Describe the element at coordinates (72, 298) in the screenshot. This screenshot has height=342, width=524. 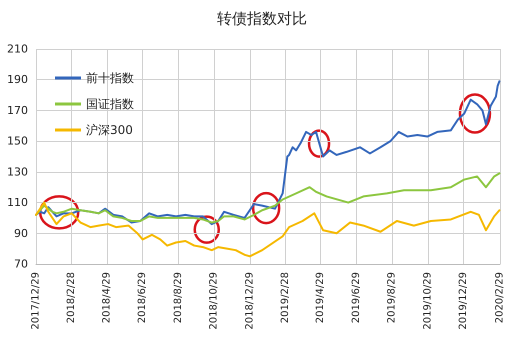
I see `x-tick-label: 2018/2/28` at that location.